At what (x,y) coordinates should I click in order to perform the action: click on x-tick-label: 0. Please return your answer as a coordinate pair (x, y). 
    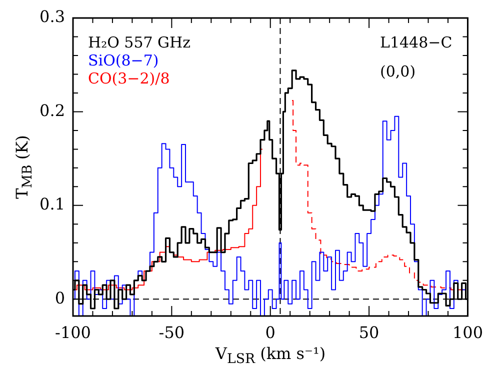
    Looking at the image, I should click on (270, 332).